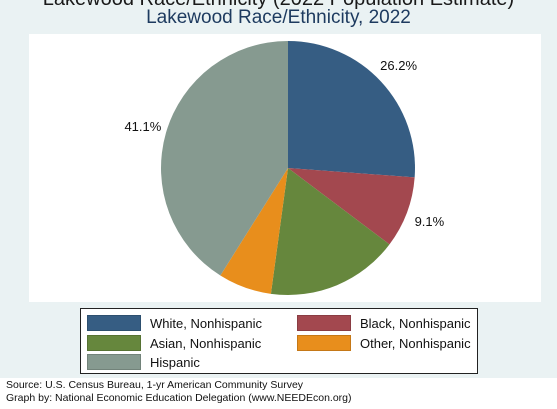 The image size is (557, 409). What do you see at coordinates (278, 17) in the screenshot?
I see `chart-title: Lakewood Race/Ethnicity, 2022` at bounding box center [278, 17].